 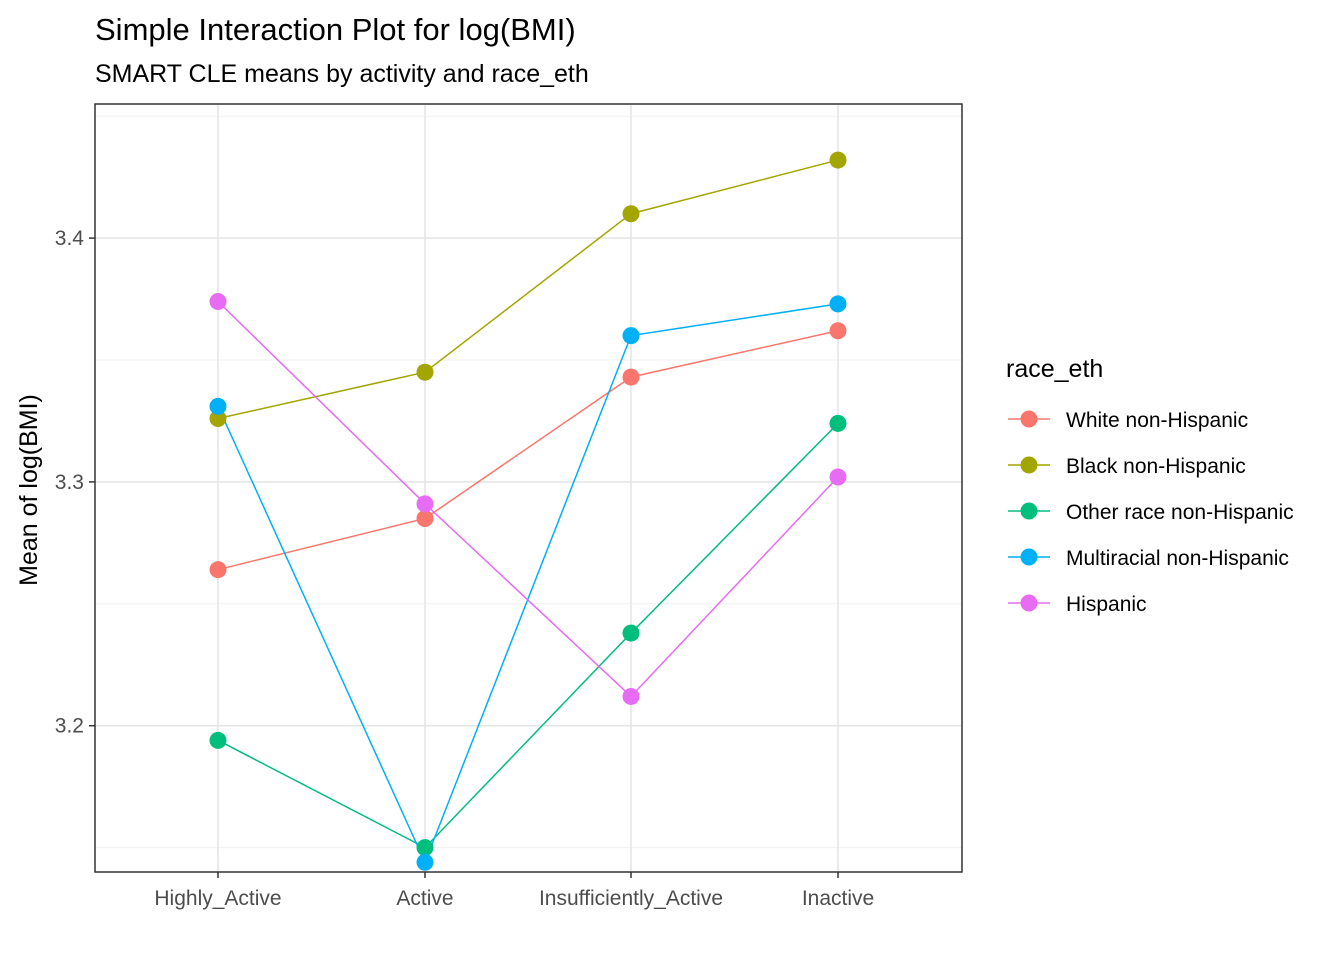 What do you see at coordinates (838, 898) in the screenshot?
I see `x-tick-label: Inactive` at bounding box center [838, 898].